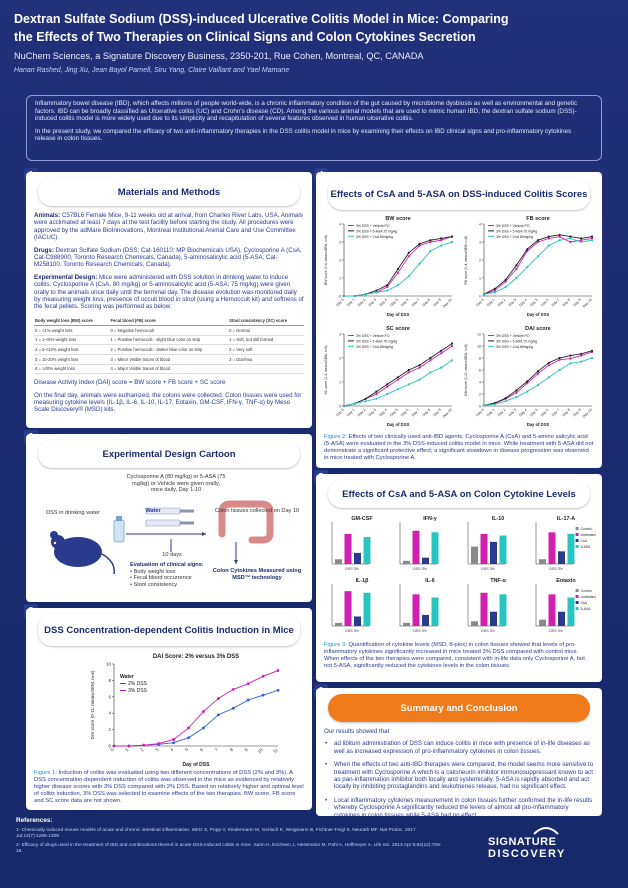  I want to click on x-axis-label: Day of DSS, so click(197, 765).